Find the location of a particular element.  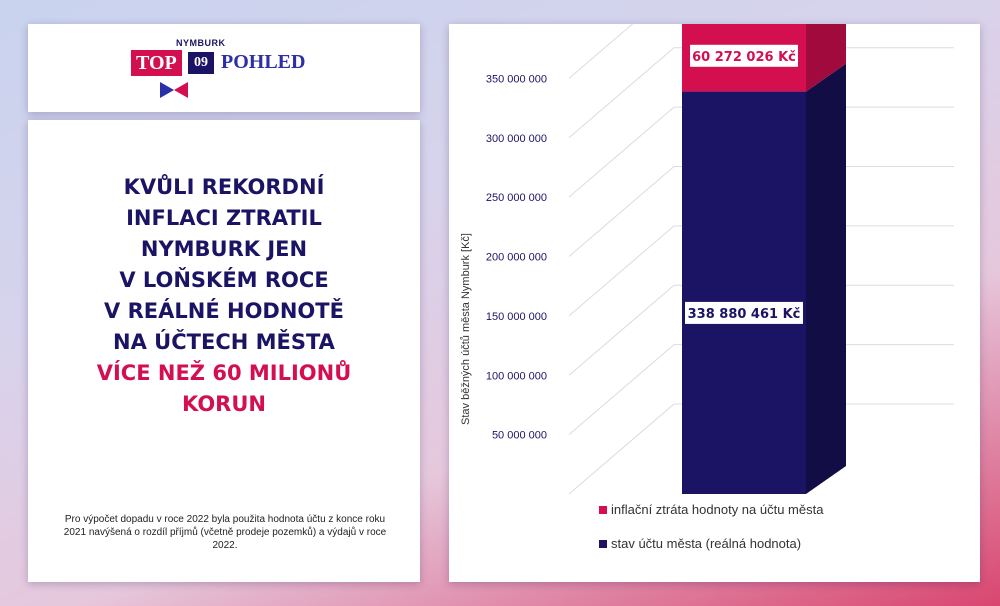

headline-line: KVŮLI REKORDNÍ is located at coordinates (224, 187).